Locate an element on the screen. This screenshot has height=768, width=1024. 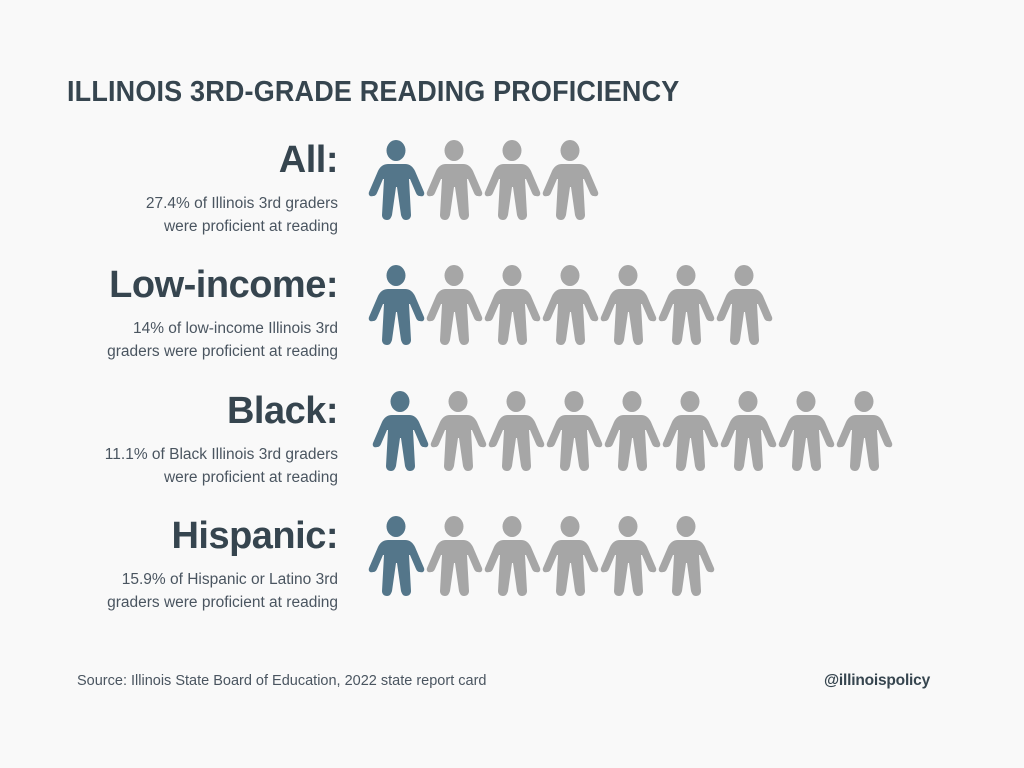
description-line-1: 27.4% of Illinois 3rd graders is located at coordinates (241, 203).